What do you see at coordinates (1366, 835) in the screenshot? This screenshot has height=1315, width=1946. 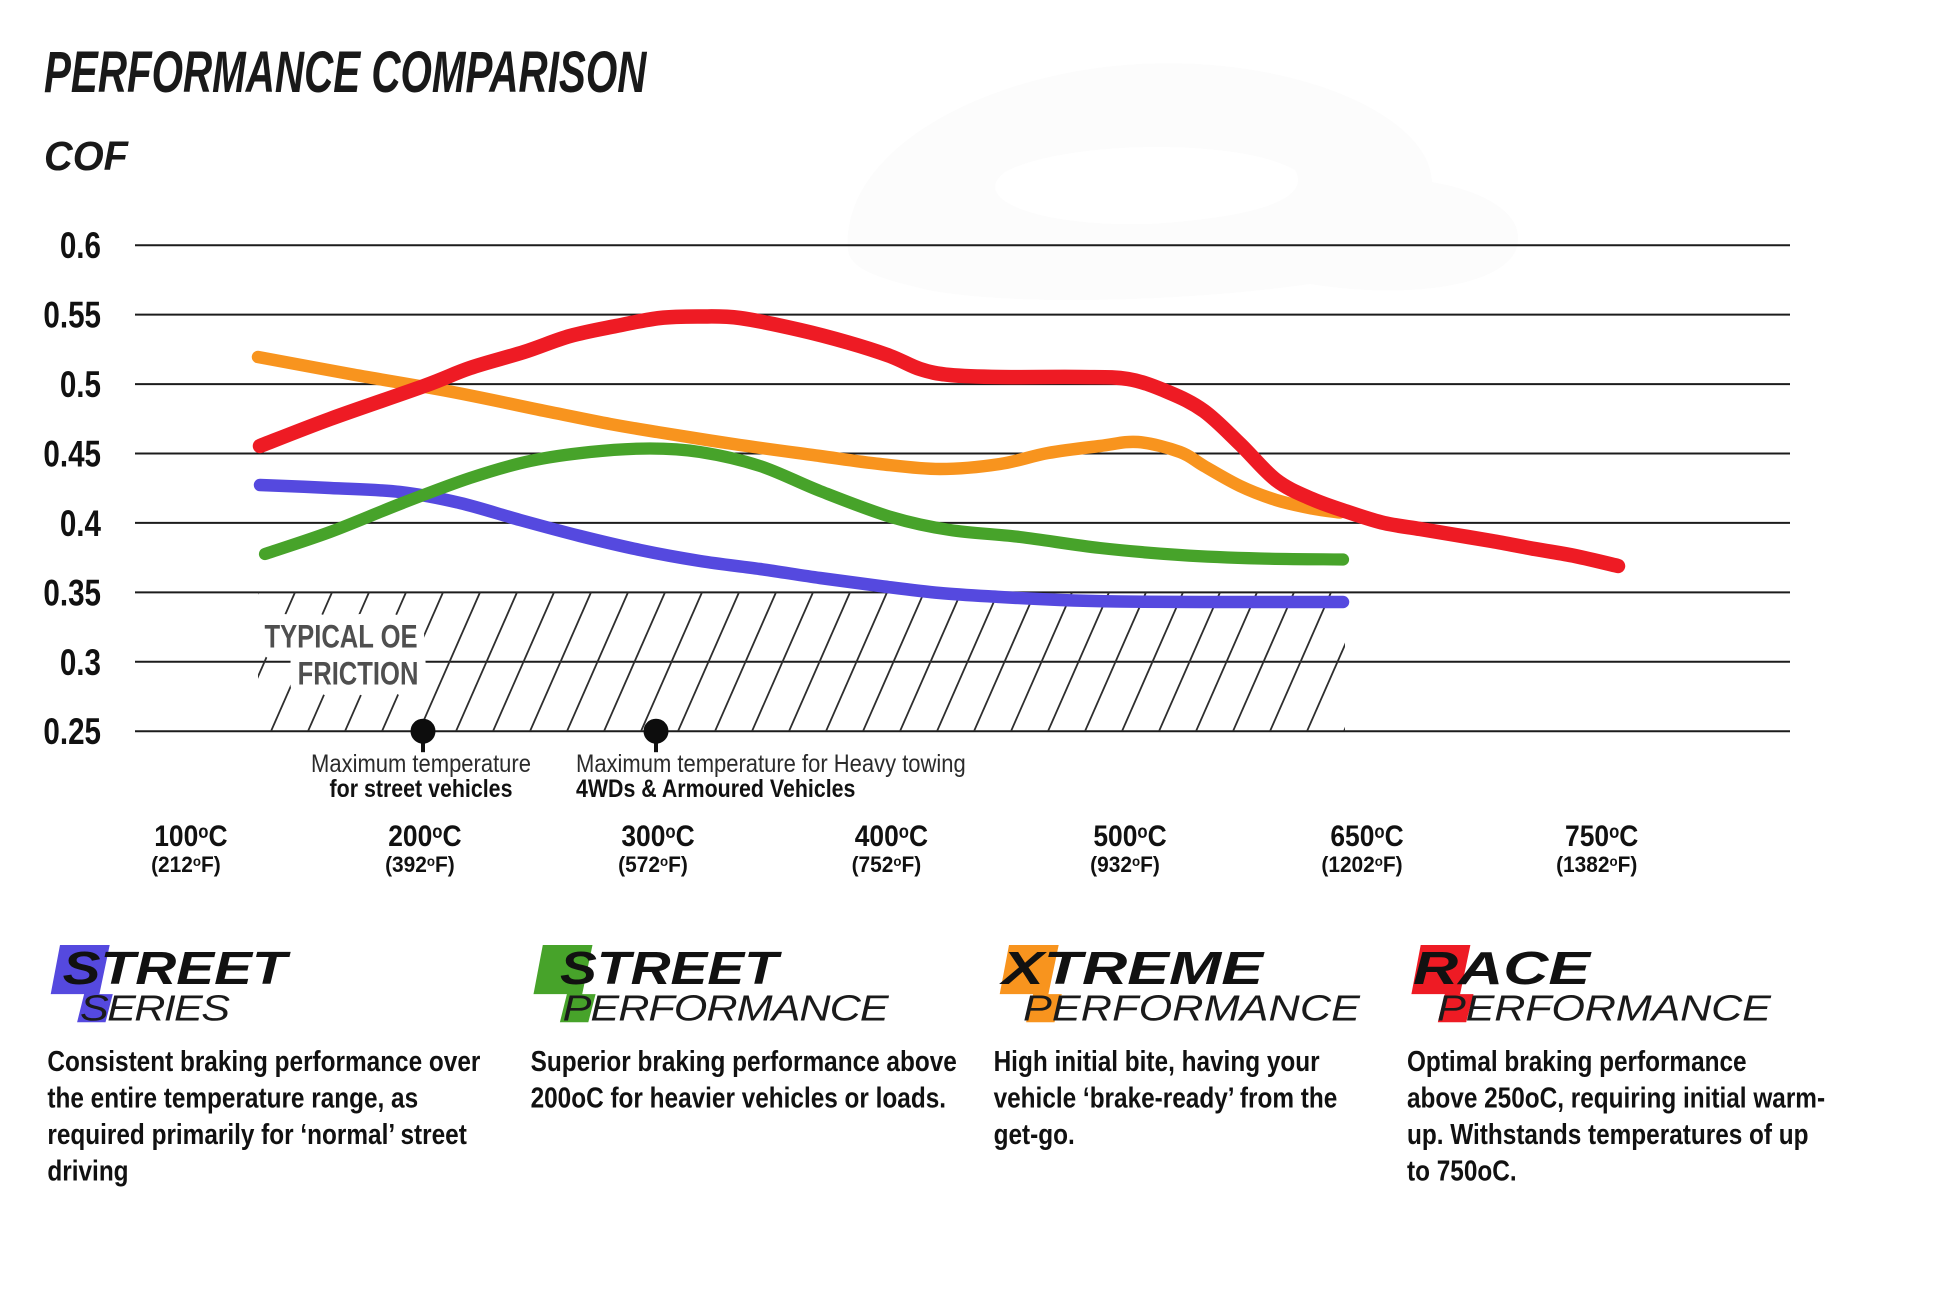 I see `svg-text: 650oC` at bounding box center [1366, 835].